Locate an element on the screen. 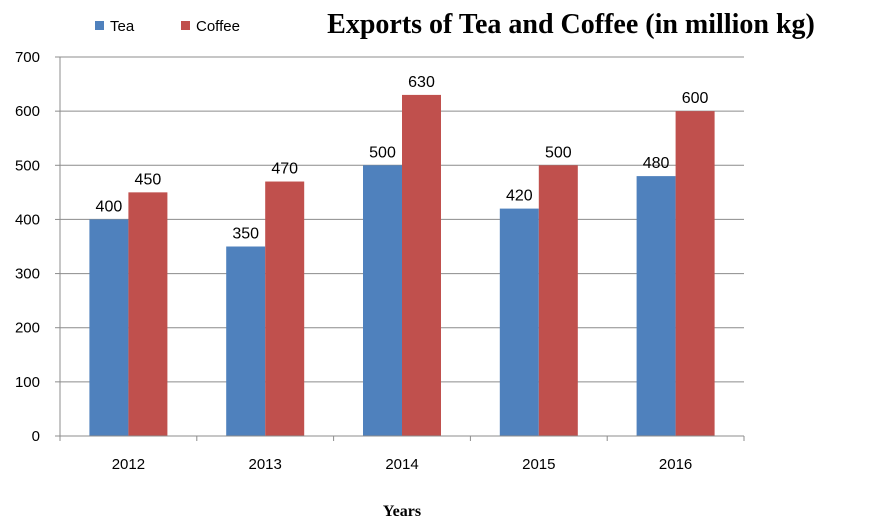  y-tick-label: 100 is located at coordinates (27, 382).